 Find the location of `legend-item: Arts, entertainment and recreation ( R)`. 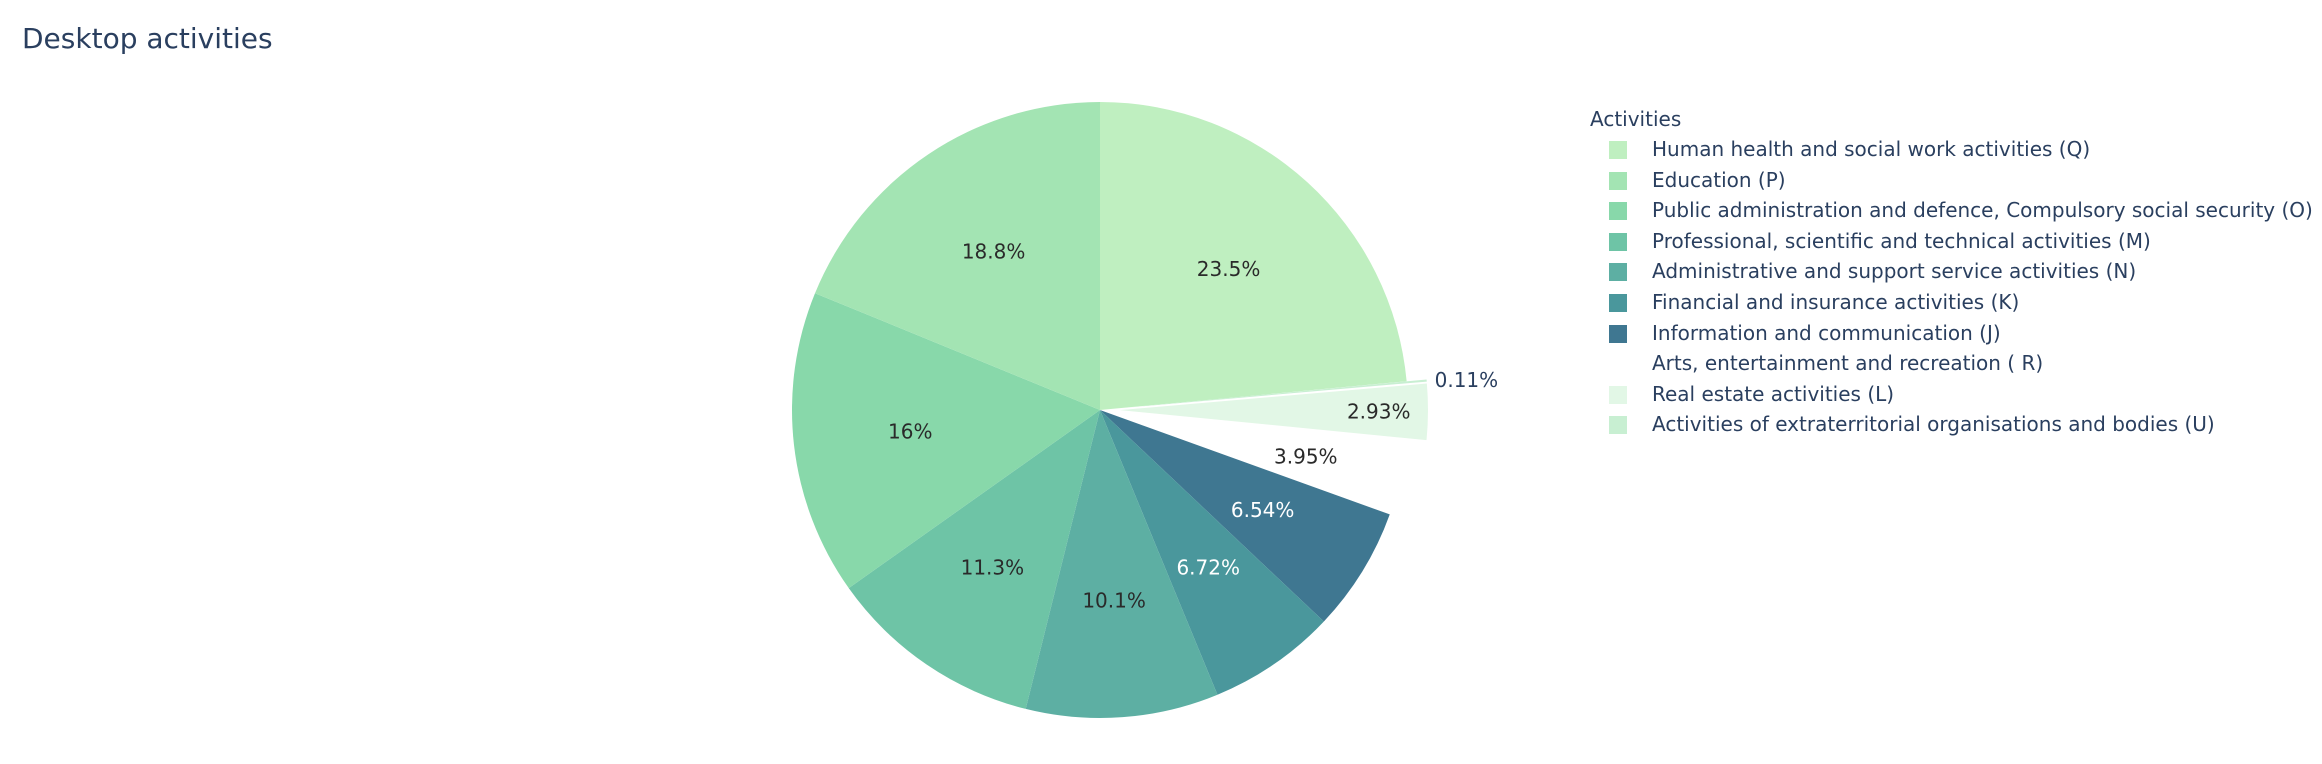

legend-item: Arts, entertainment and recreation ( R) is located at coordinates (1951, 363).